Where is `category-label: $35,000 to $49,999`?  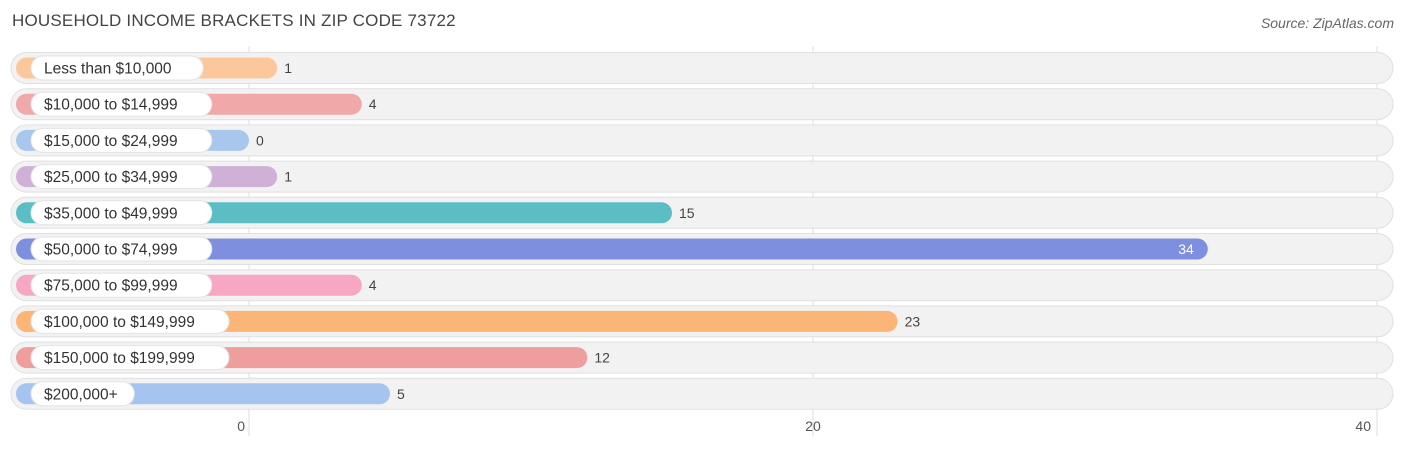 category-label: $35,000 to $49,999 is located at coordinates (111, 213).